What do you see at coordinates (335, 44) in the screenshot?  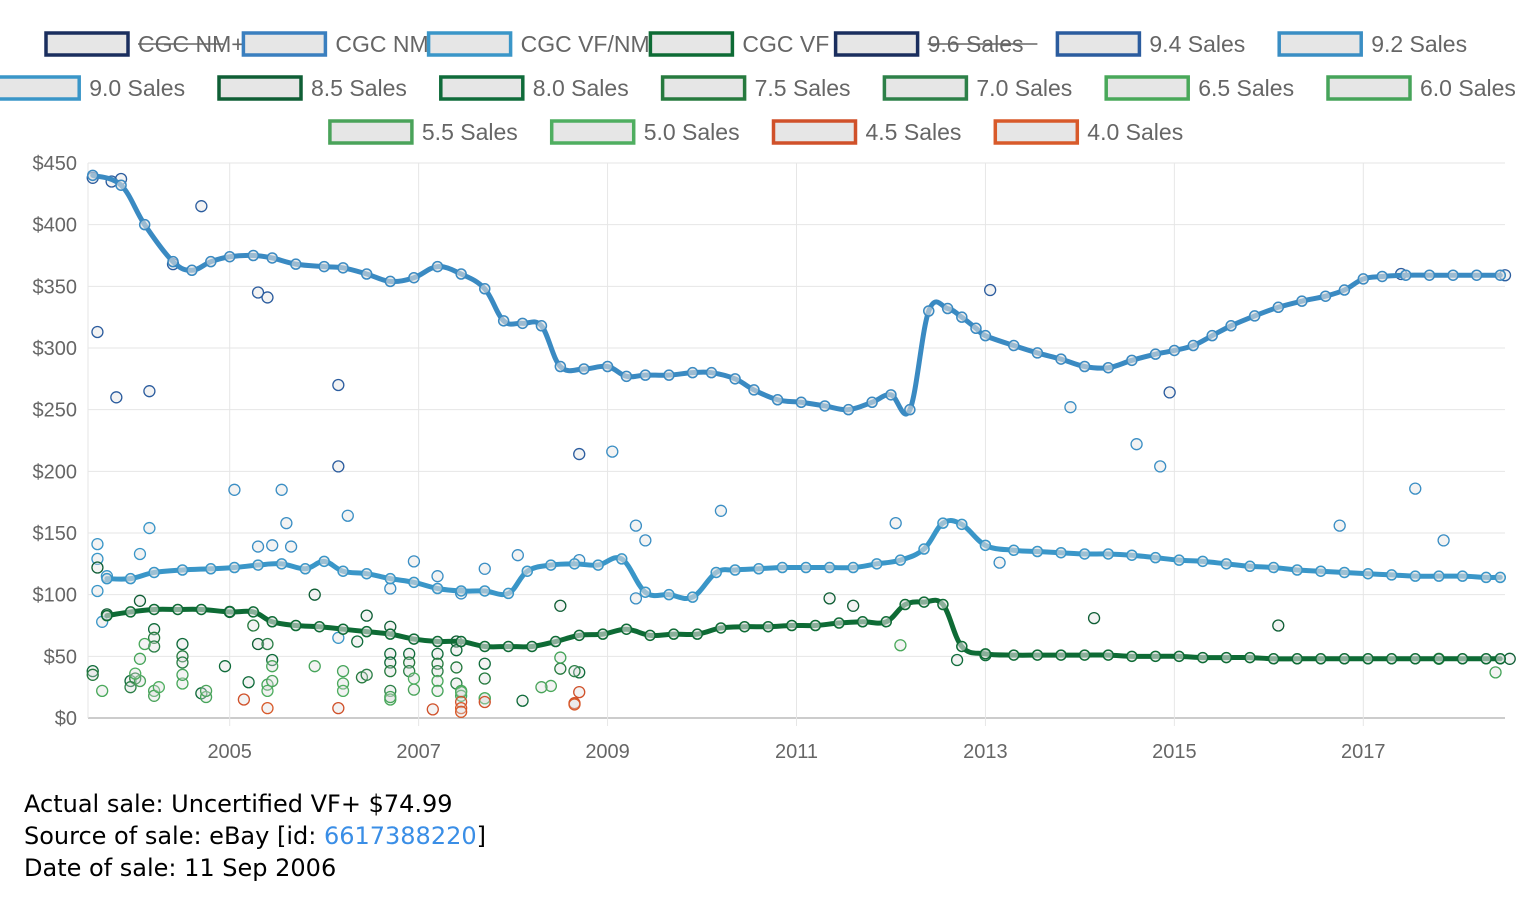 I see `legend-item: CGC NM` at bounding box center [335, 44].